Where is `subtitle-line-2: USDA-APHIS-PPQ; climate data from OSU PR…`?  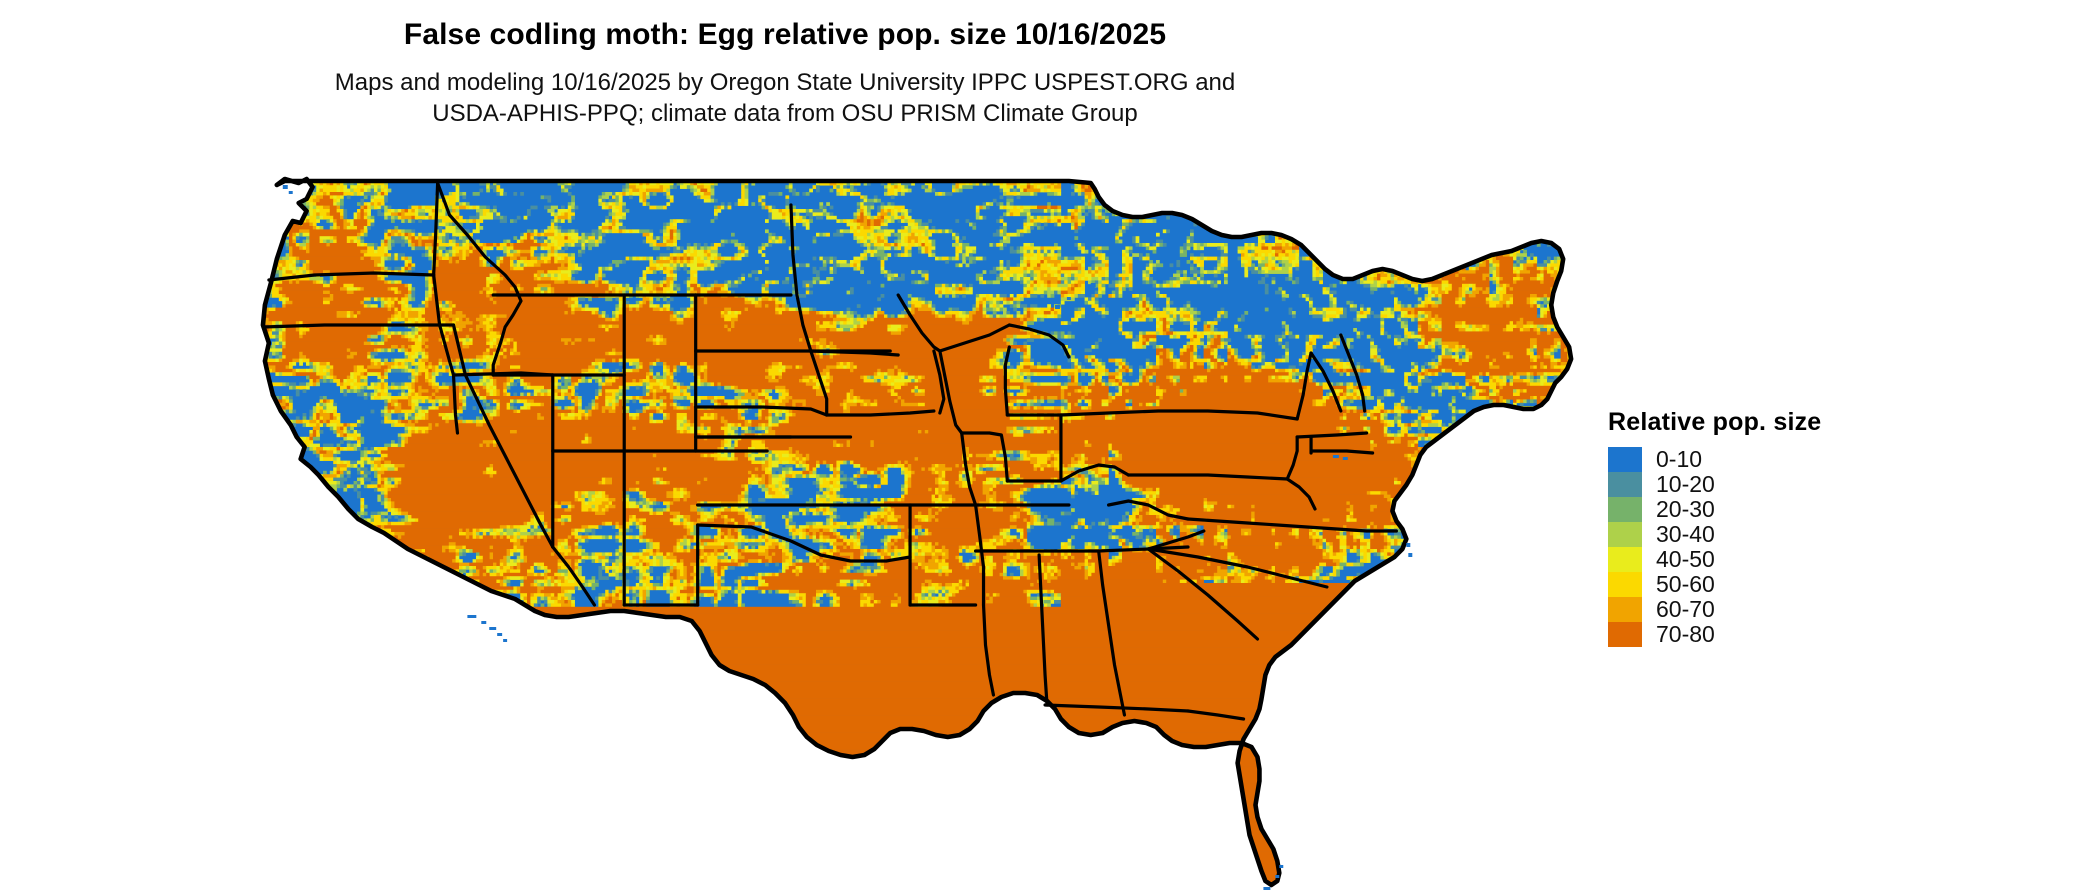
subtitle-line-2: USDA-APHIS-PPQ; climate data from OSU PR… is located at coordinates (785, 114).